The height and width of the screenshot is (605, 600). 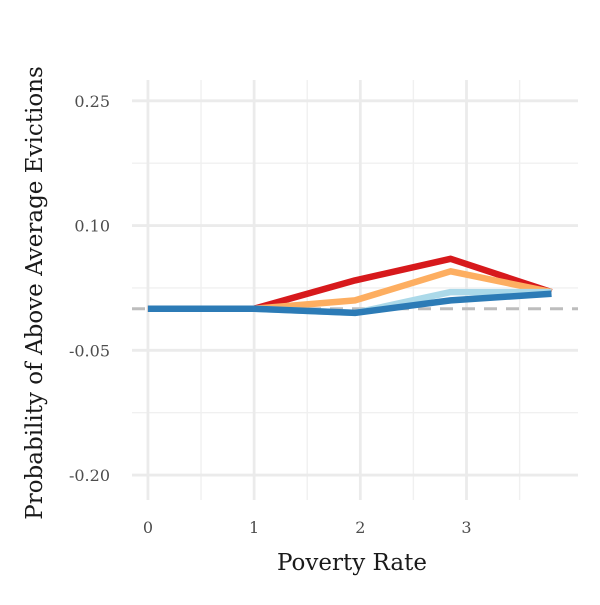 What do you see at coordinates (148, 527) in the screenshot?
I see `x-tick-label: 0` at bounding box center [148, 527].